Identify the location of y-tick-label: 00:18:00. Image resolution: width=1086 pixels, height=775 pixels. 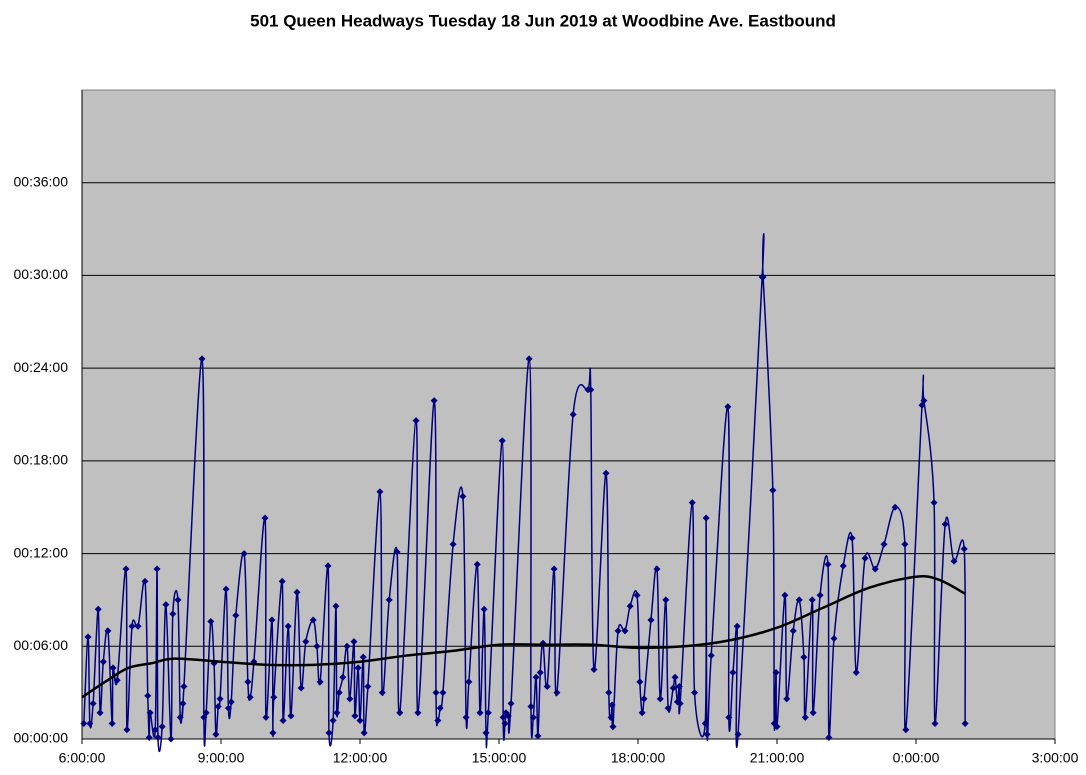
(41, 460).